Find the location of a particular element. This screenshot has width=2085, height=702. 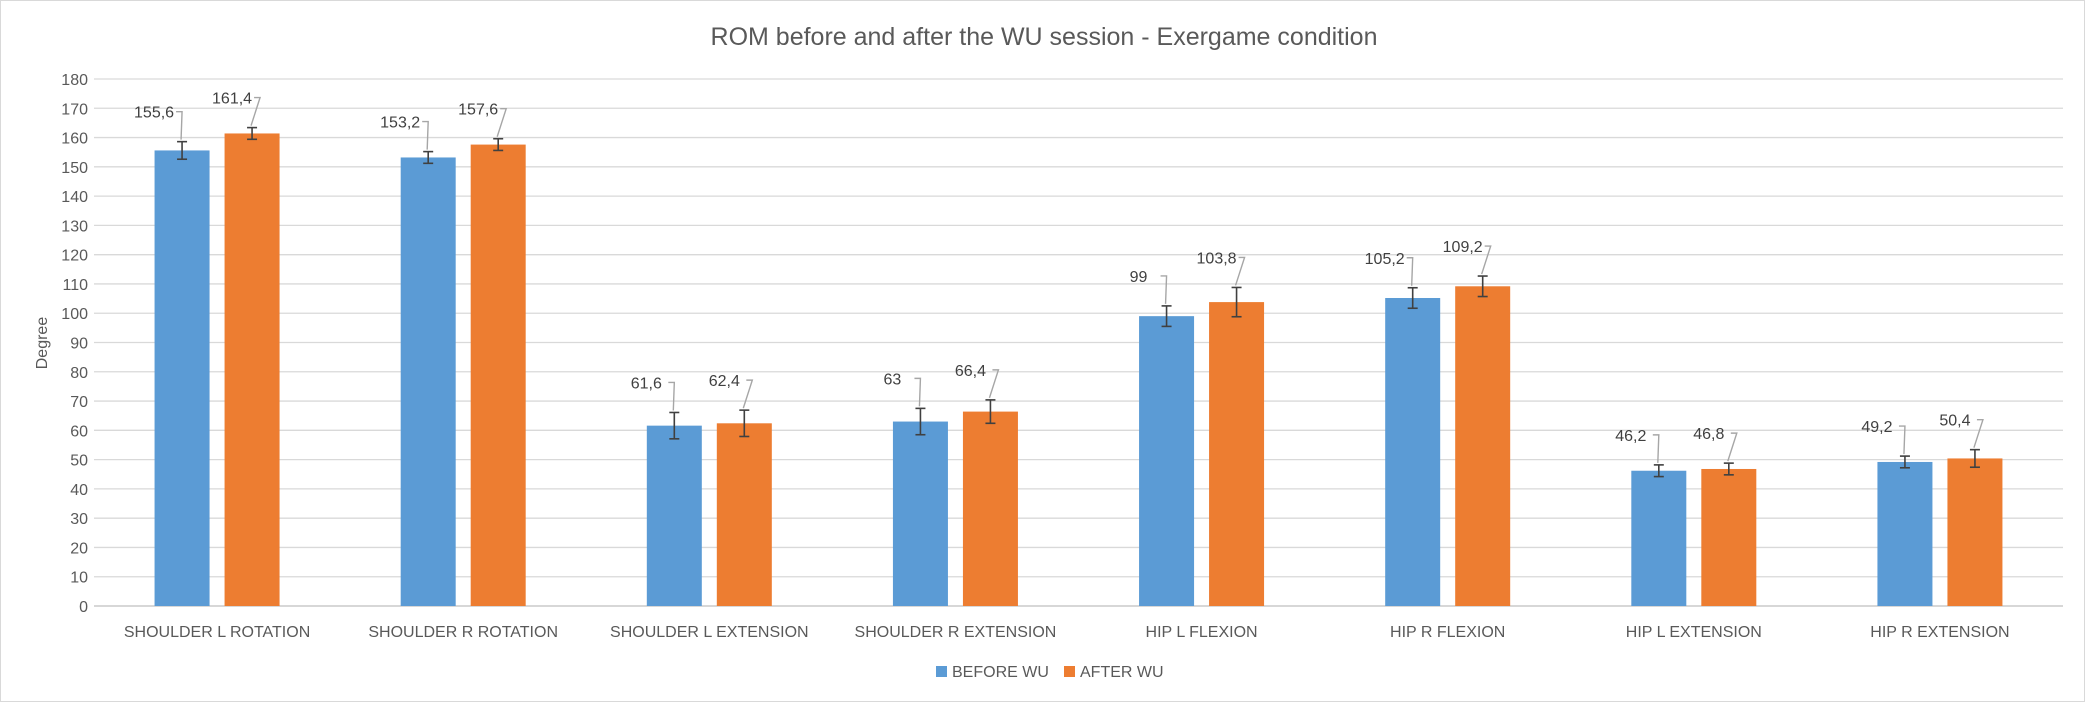

data-label-after-wu: 103,8 is located at coordinates (1217, 258).